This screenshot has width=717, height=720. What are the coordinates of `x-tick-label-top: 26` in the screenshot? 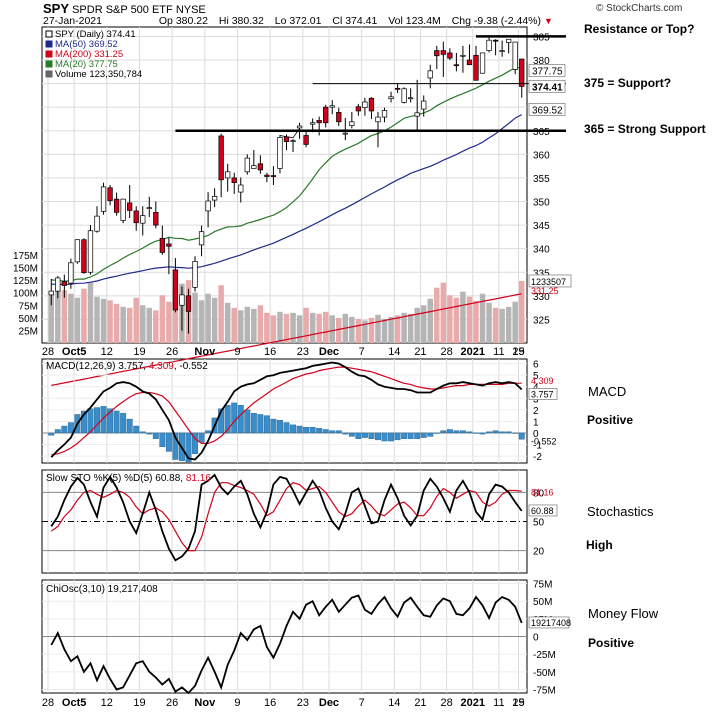 It's located at (172, 352).